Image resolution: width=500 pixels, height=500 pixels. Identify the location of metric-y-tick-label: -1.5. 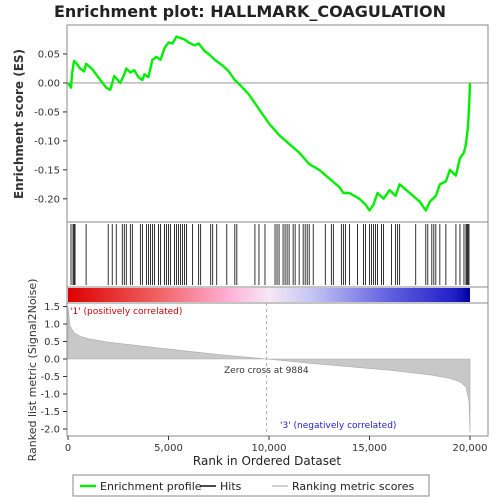
(50, 412).